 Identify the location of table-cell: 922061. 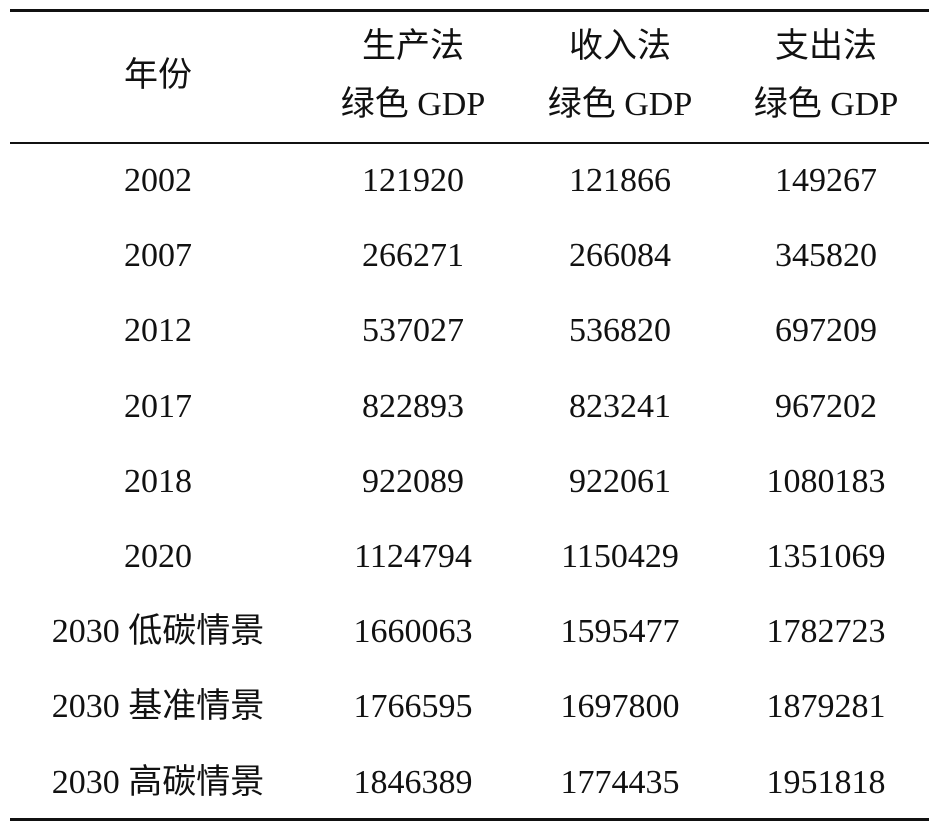
(620, 481).